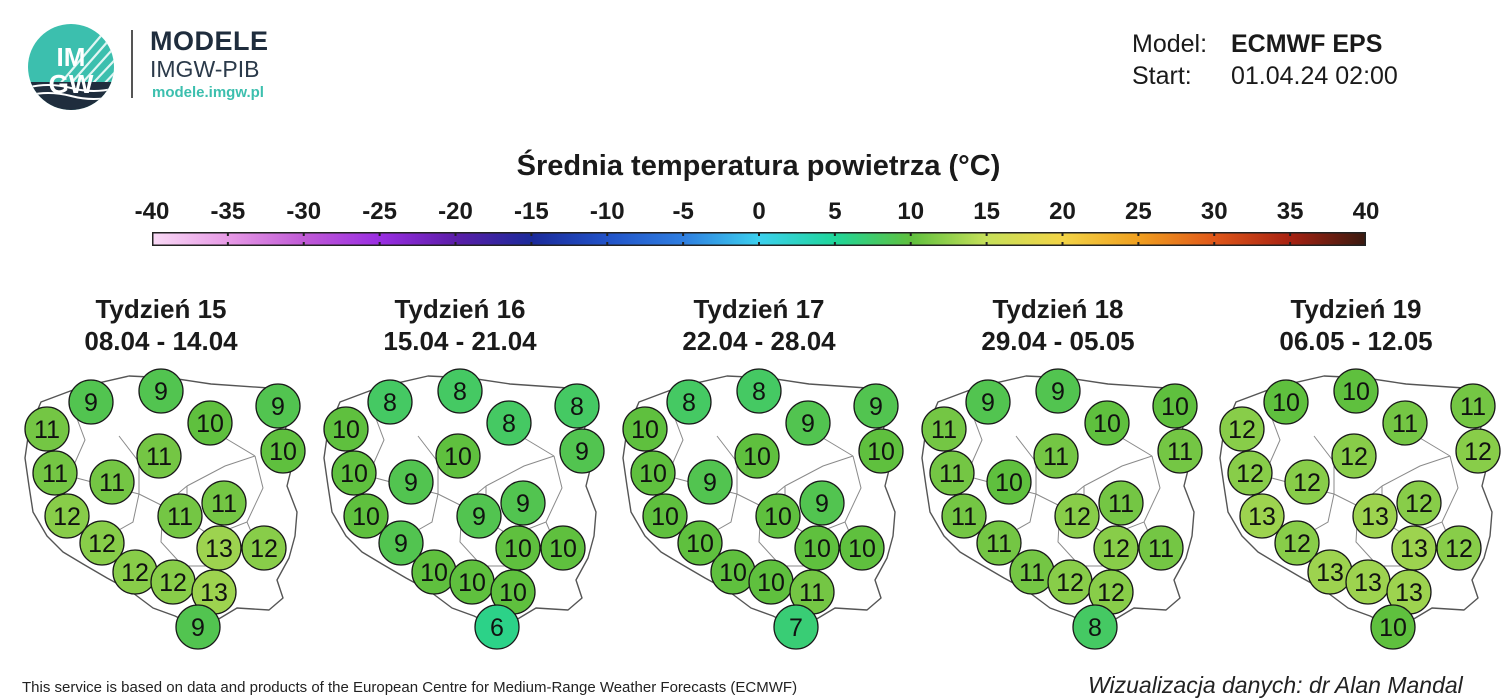 This screenshot has width=1507, height=700. What do you see at coordinates (689, 403) in the screenshot?
I see `temperature-value: 8` at bounding box center [689, 403].